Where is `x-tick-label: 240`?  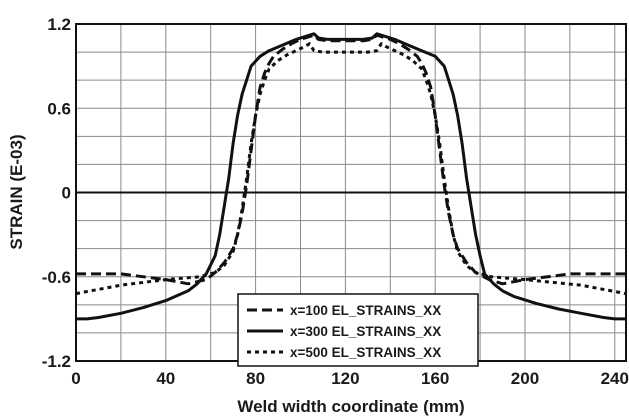
x-tick-label: 240 is located at coordinates (615, 378).